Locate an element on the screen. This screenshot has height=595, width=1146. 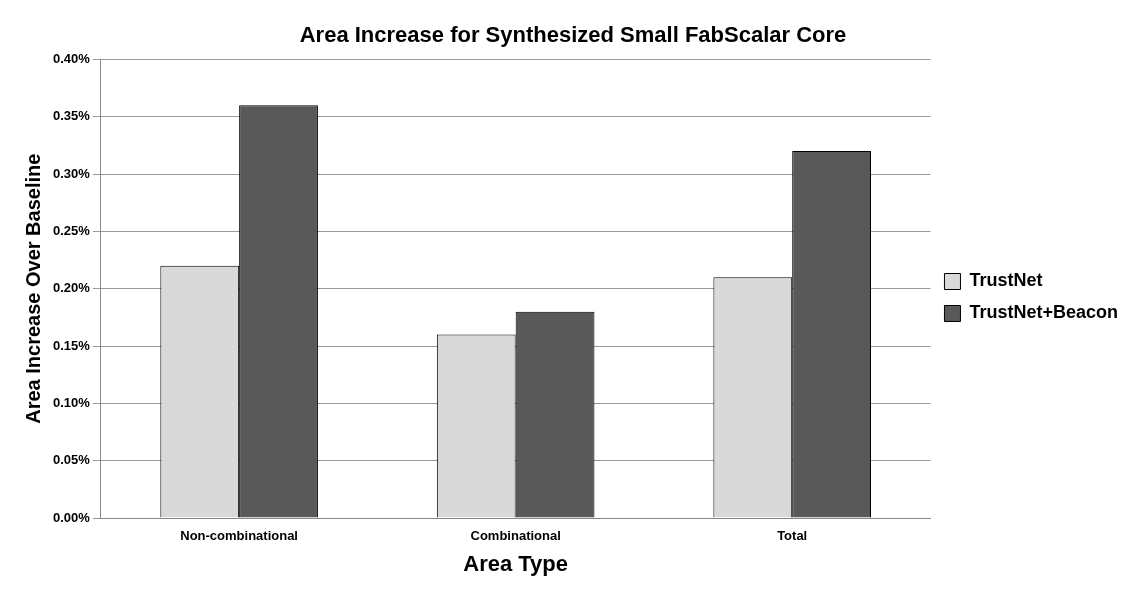
legend-label: TrustNet is located at coordinates (1006, 280).